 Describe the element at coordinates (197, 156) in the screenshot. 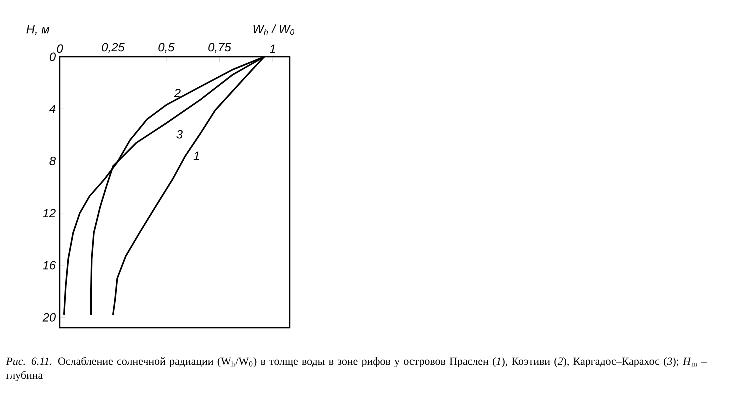

I see `series-label: 1` at that location.